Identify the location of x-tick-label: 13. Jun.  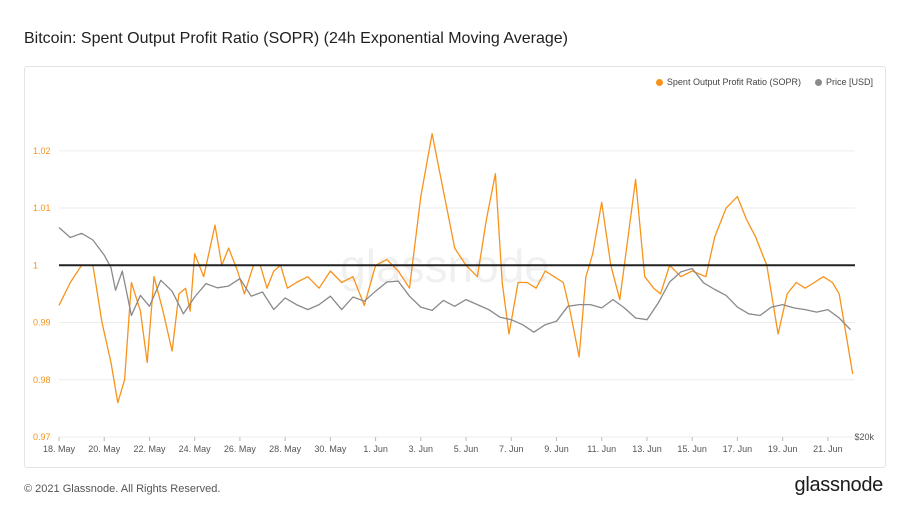
(647, 449).